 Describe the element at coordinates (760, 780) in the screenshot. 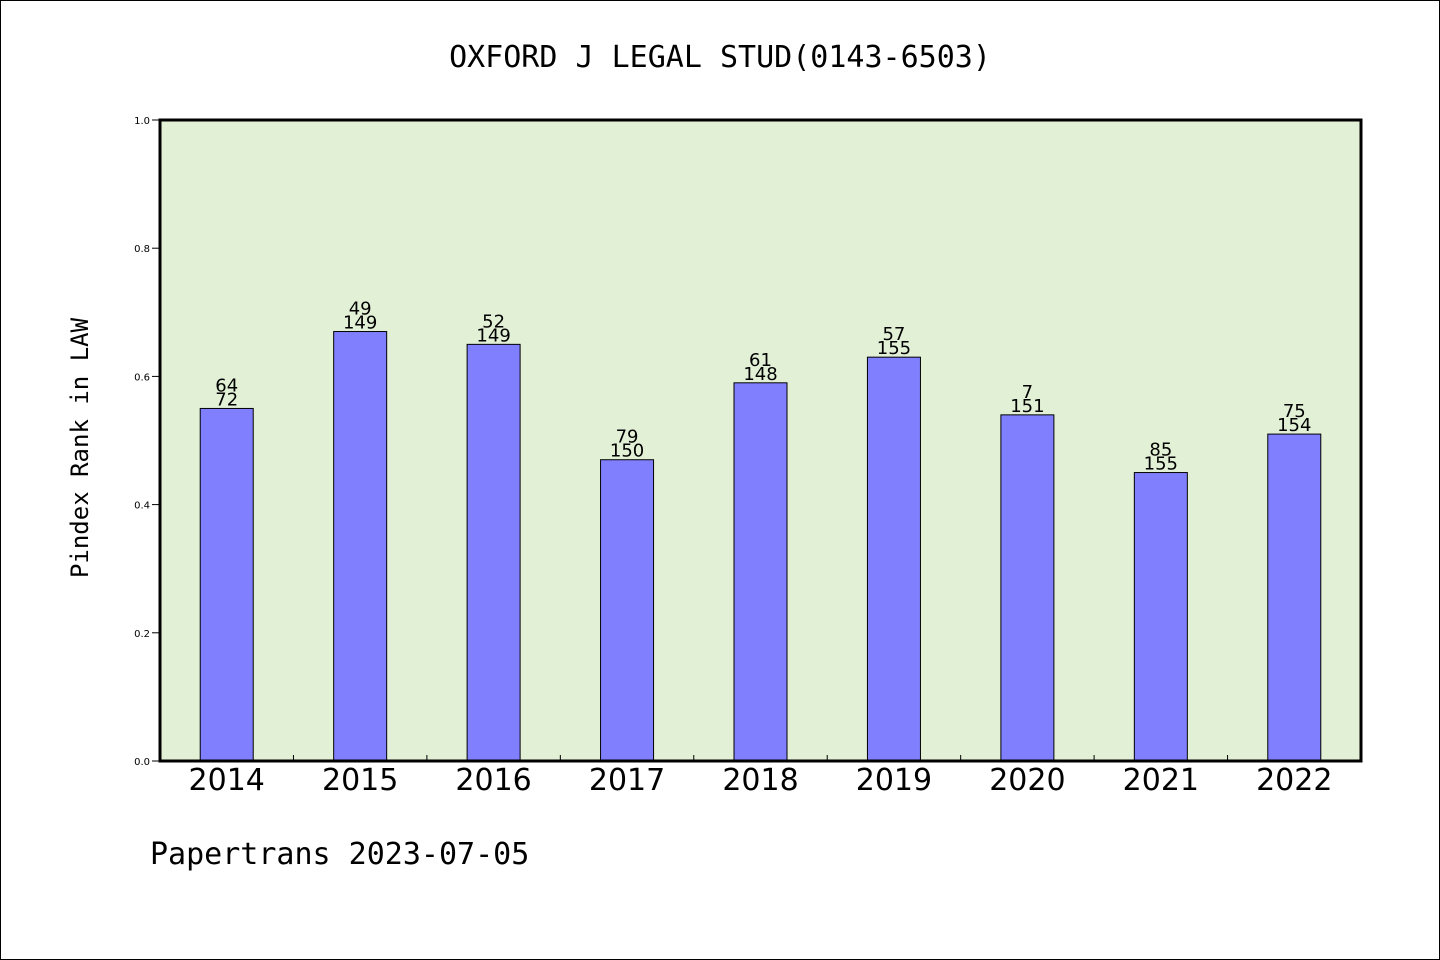

I see `x-tick-label: 2018` at that location.